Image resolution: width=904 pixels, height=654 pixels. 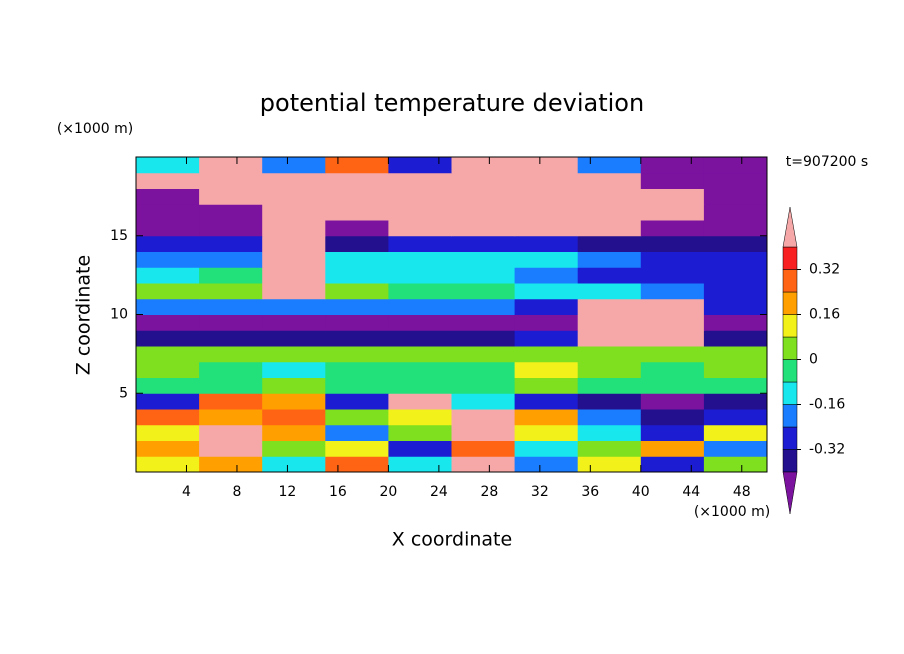 What do you see at coordinates (84, 315) in the screenshot?
I see `y-axis-title: Z coordinate` at bounding box center [84, 315].